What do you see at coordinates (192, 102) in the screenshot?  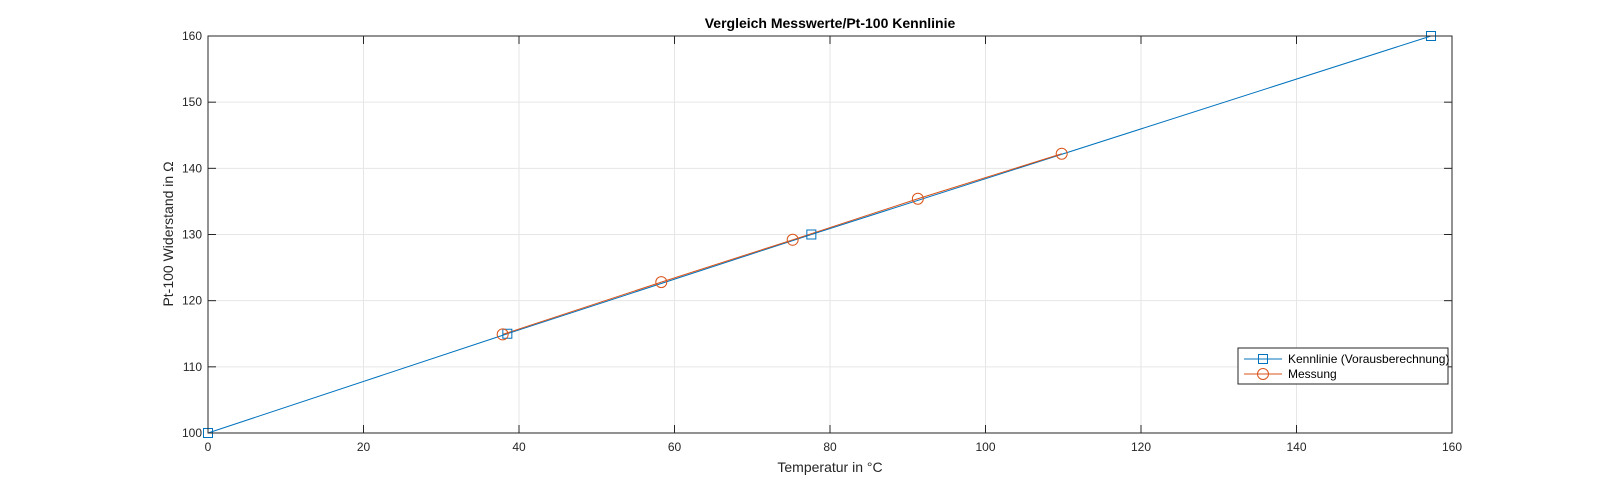 I see `y-tick-label: 150` at bounding box center [192, 102].